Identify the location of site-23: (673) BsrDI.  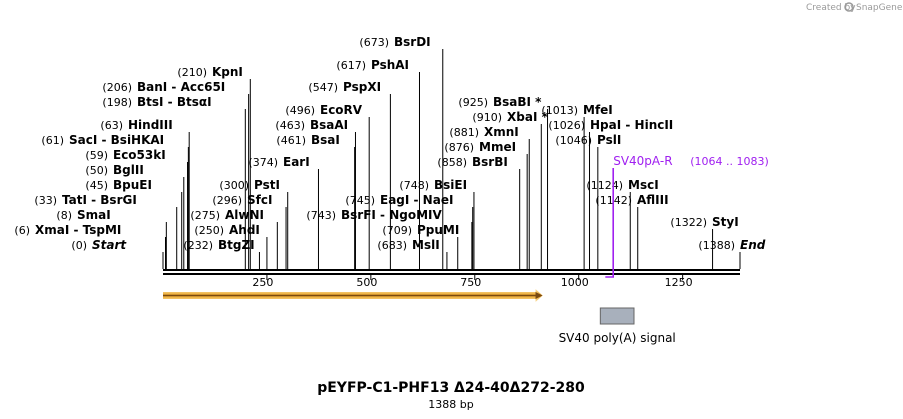
(401, 152).